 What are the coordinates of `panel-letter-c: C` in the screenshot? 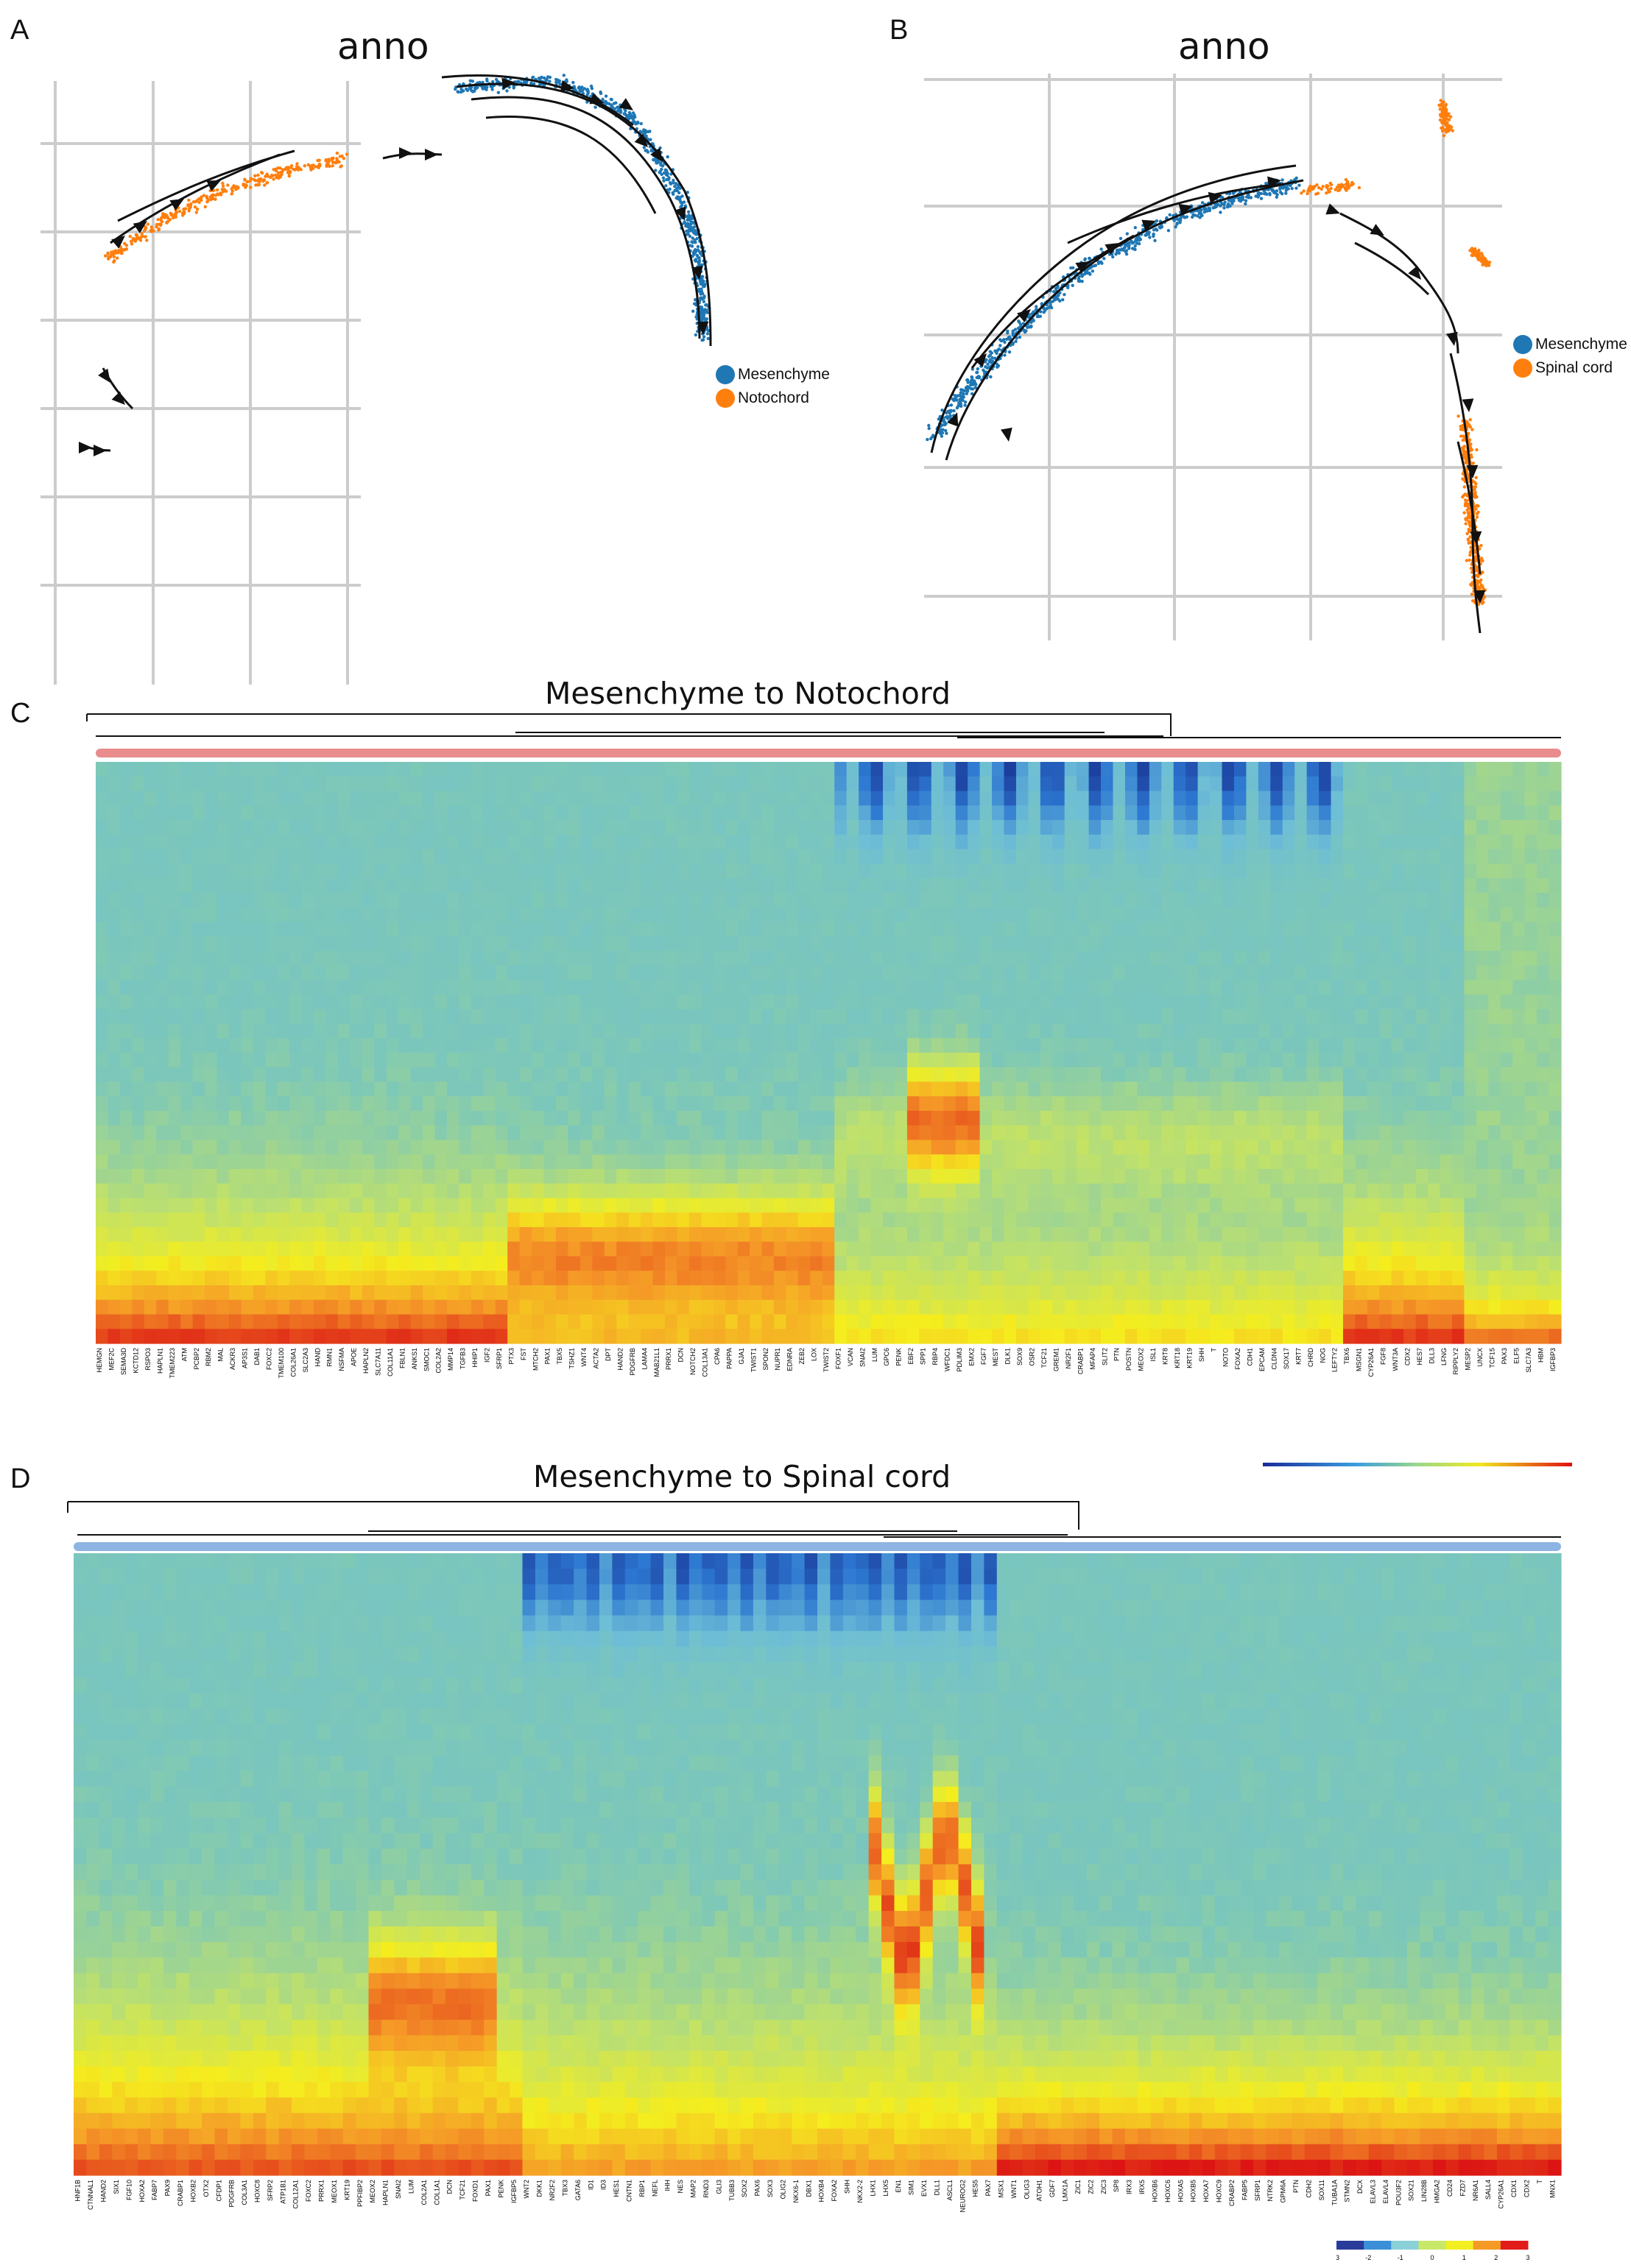 It's located at (20, 713).